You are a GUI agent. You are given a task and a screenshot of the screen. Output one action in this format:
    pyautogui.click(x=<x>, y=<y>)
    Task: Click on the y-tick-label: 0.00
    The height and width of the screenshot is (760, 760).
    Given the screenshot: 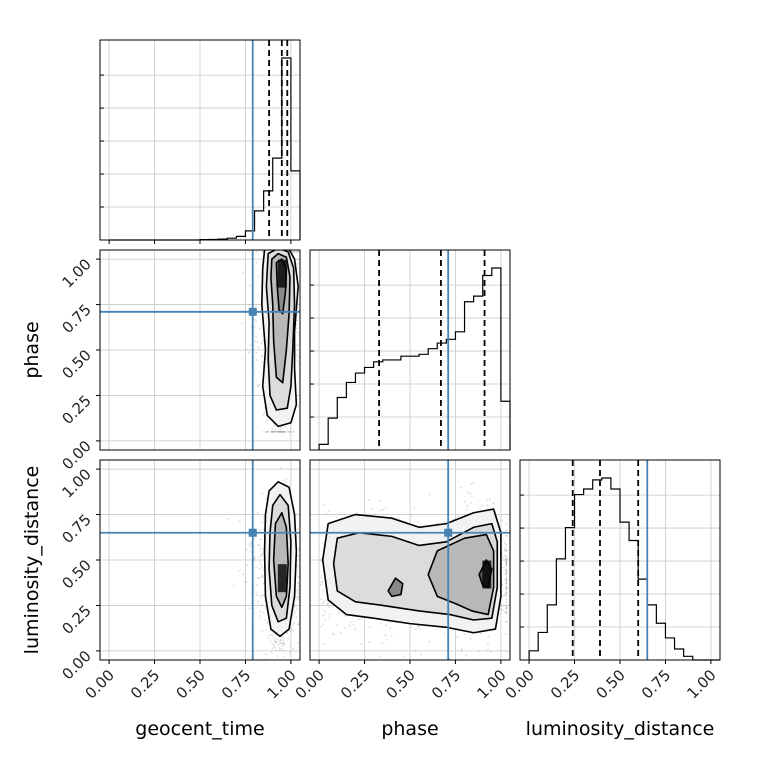 What is the action you would take?
    pyautogui.click(x=76, y=665)
    